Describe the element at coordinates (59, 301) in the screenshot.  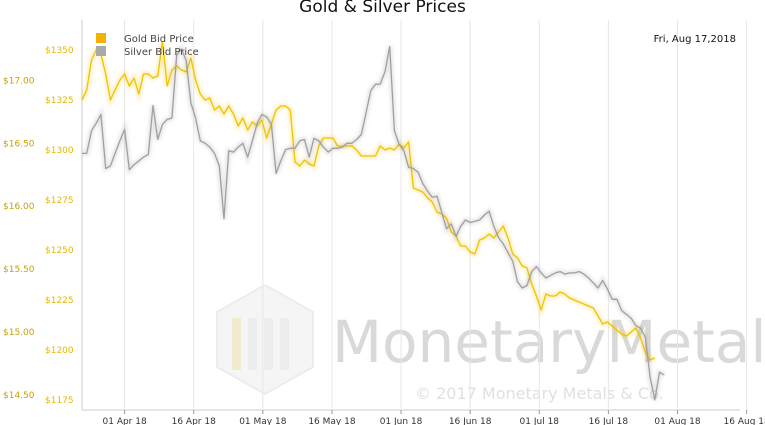
I see `y-tick-label-gold: $1225` at that location.